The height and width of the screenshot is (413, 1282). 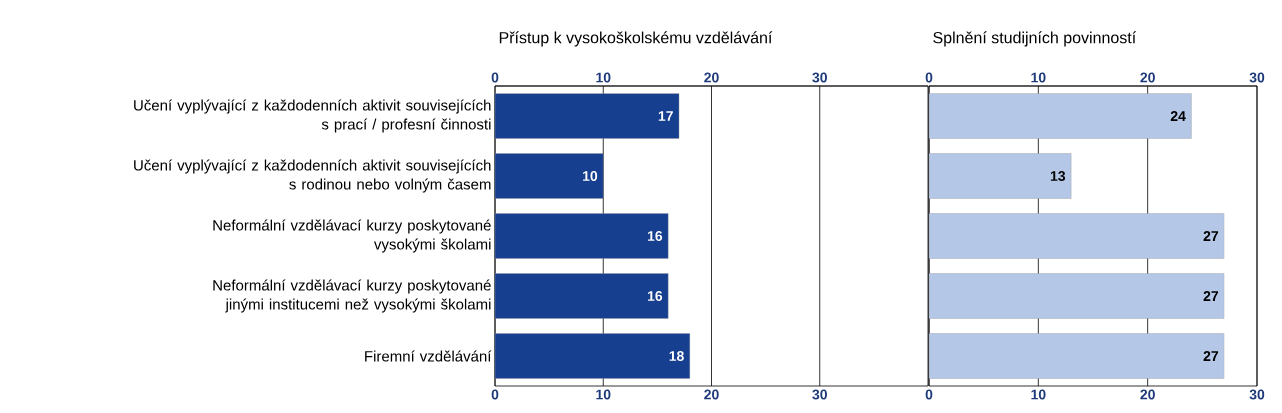 What do you see at coordinates (352, 236) in the screenshot?
I see `y-tick-label: Neformální vzdělávací kurzy poskytované vysokými školami` at bounding box center [352, 236].